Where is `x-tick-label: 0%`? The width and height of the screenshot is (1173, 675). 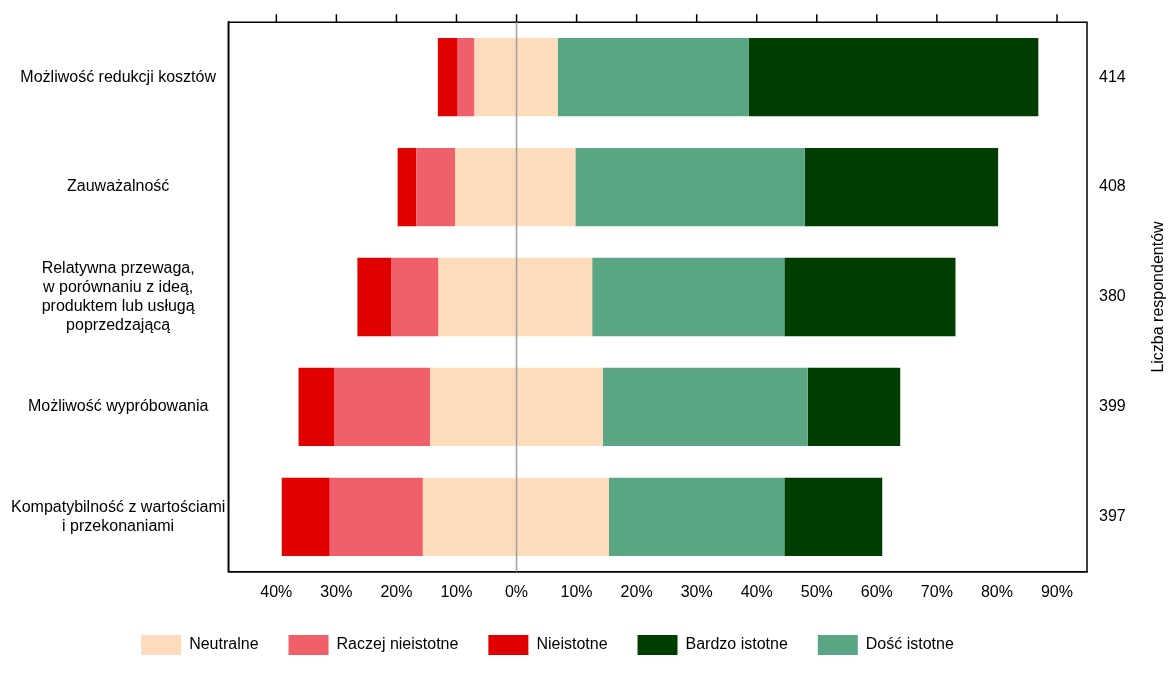 x-tick-label: 0% is located at coordinates (516, 591).